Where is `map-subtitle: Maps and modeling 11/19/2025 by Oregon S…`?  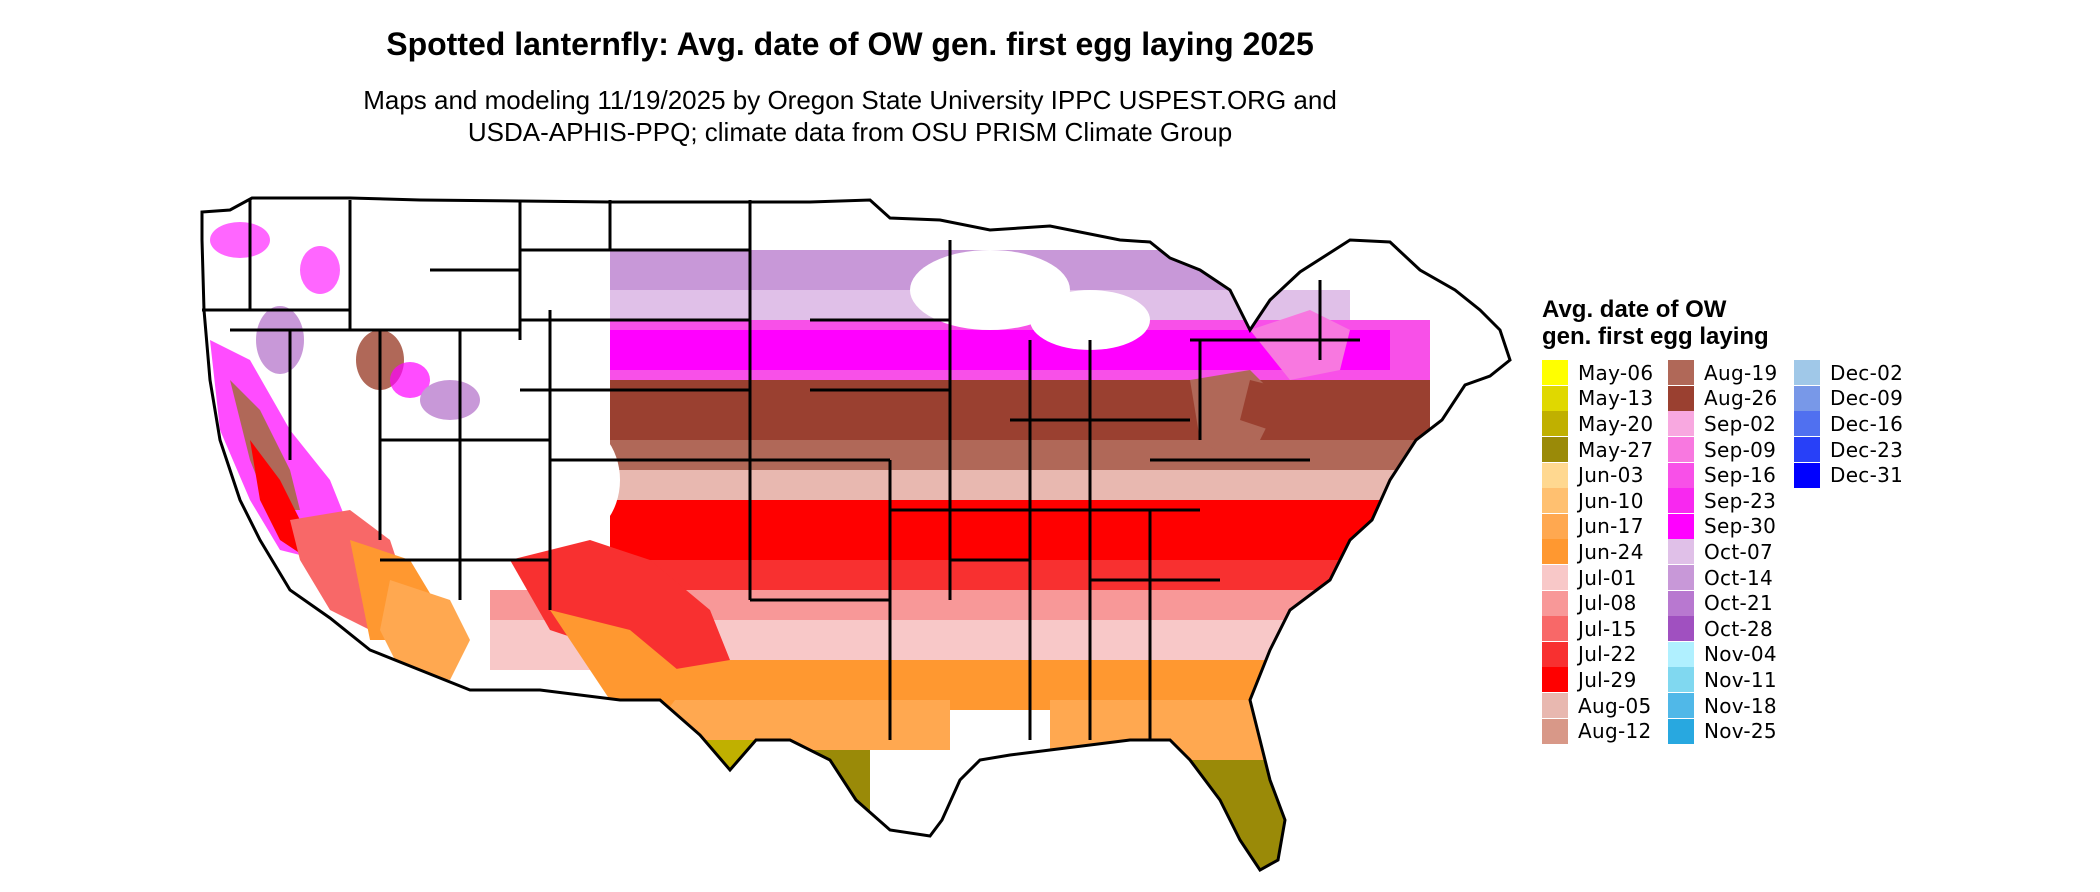 map-subtitle: Maps and modeling 11/19/2025 by Oregon S… is located at coordinates (850, 116).